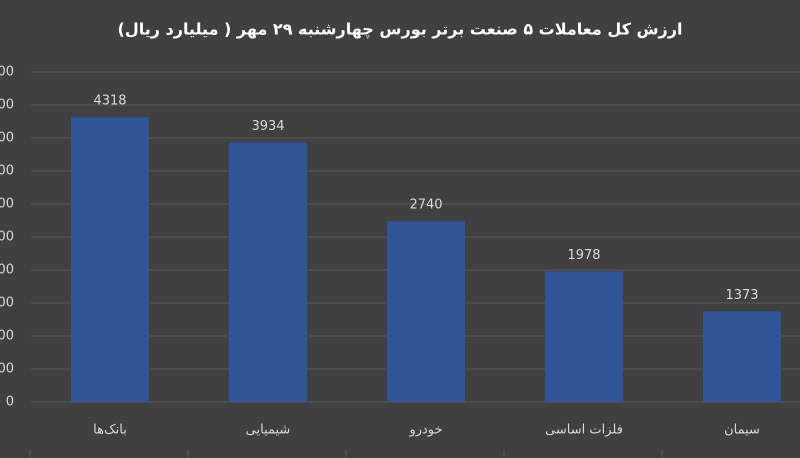 This screenshot has height=458, width=800. What do you see at coordinates (583, 255) in the screenshot?
I see `value-label: 1978` at bounding box center [583, 255].